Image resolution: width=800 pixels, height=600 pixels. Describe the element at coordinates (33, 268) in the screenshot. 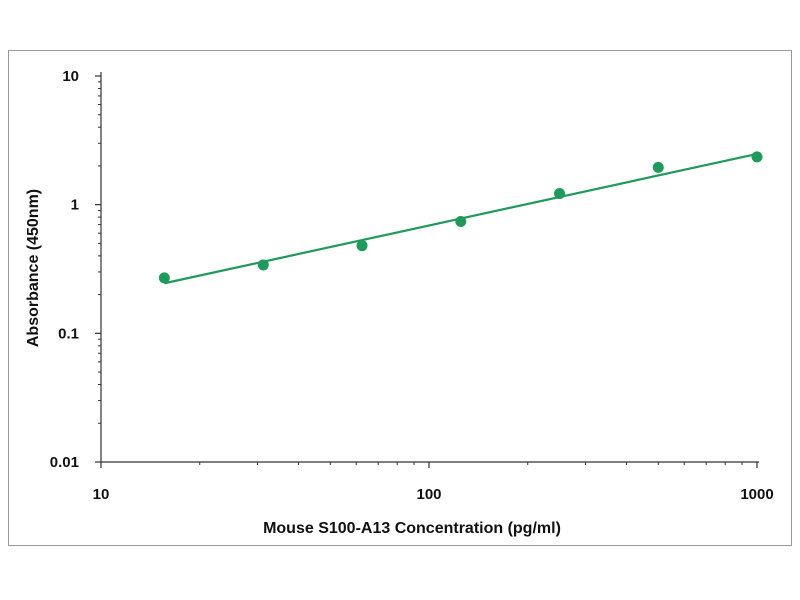

I see `y-axis-title: Absorbance (450nm)` at that location.